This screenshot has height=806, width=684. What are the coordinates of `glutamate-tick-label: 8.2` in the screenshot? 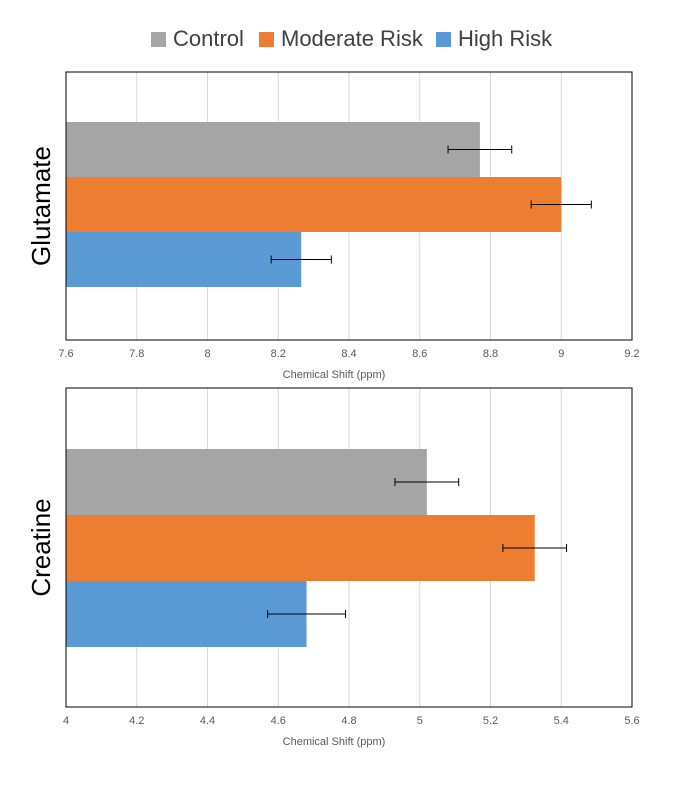 It's located at (278, 354).